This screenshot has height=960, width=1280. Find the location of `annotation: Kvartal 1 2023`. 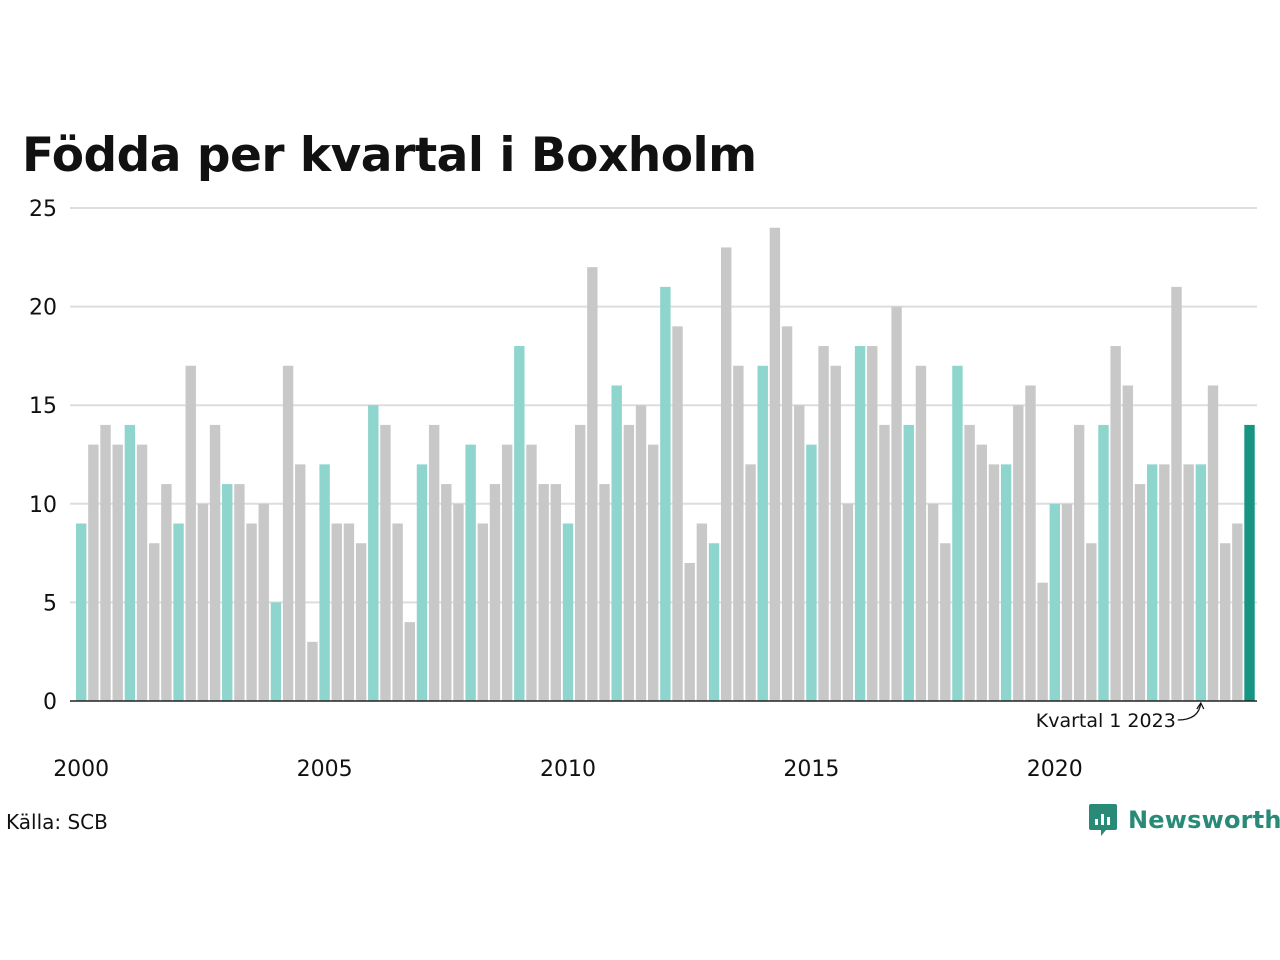

annotation: Kvartal 1 2023 is located at coordinates (1120, 716).